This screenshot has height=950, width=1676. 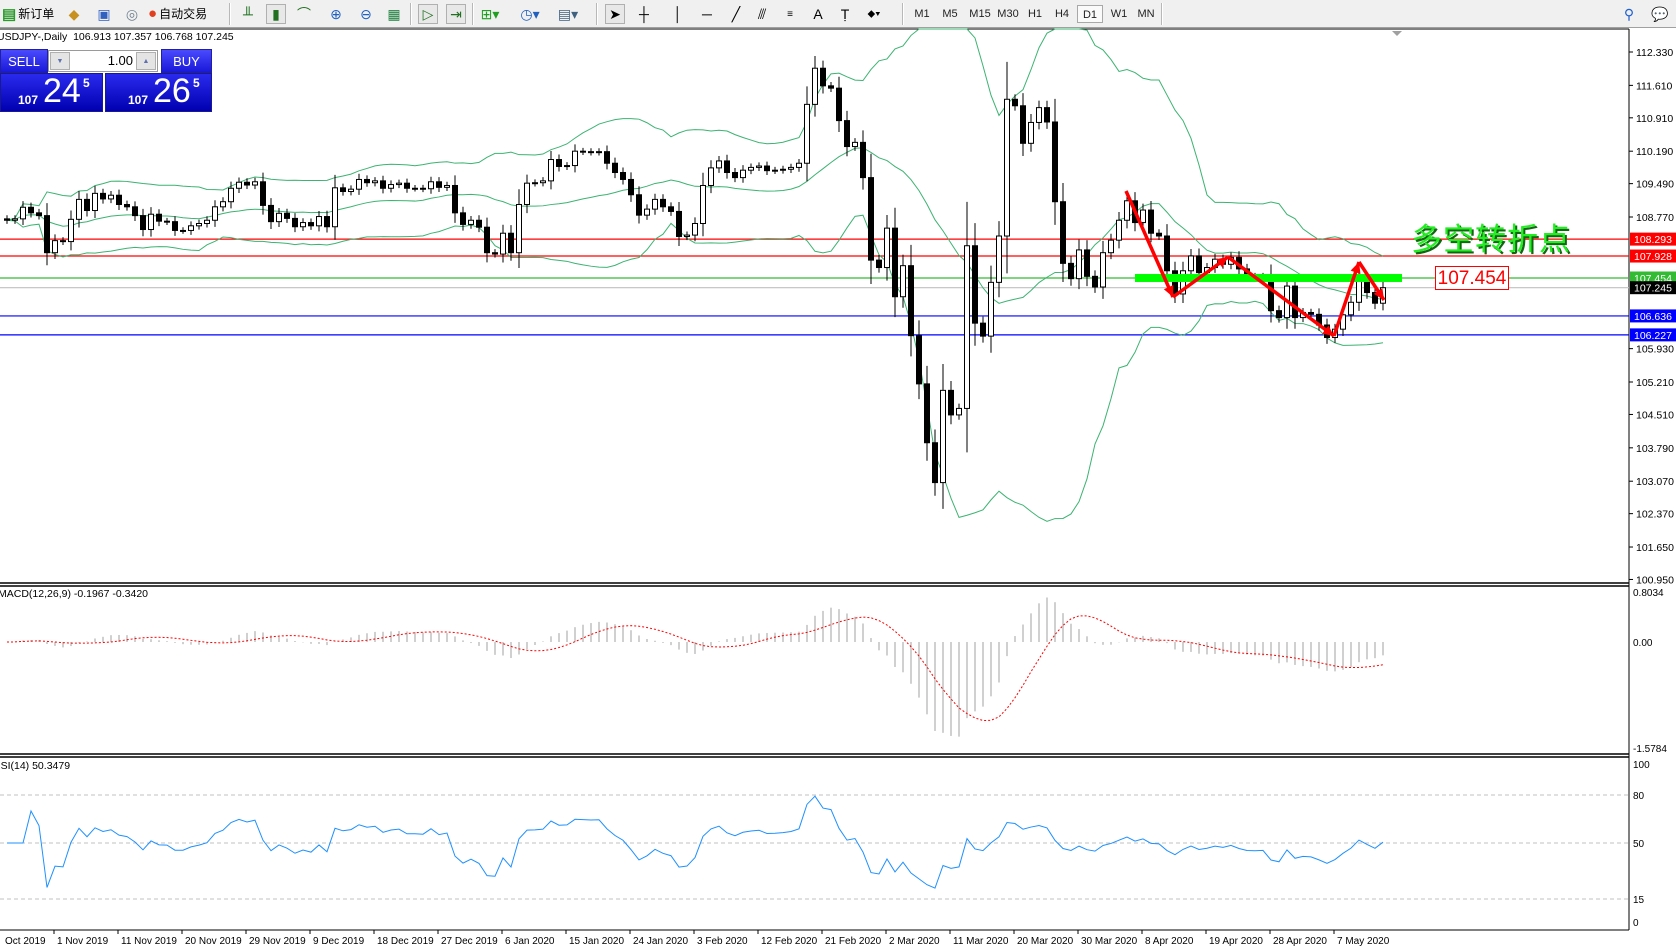 I want to click on periods-icon: ◷▾, so click(x=530, y=13).